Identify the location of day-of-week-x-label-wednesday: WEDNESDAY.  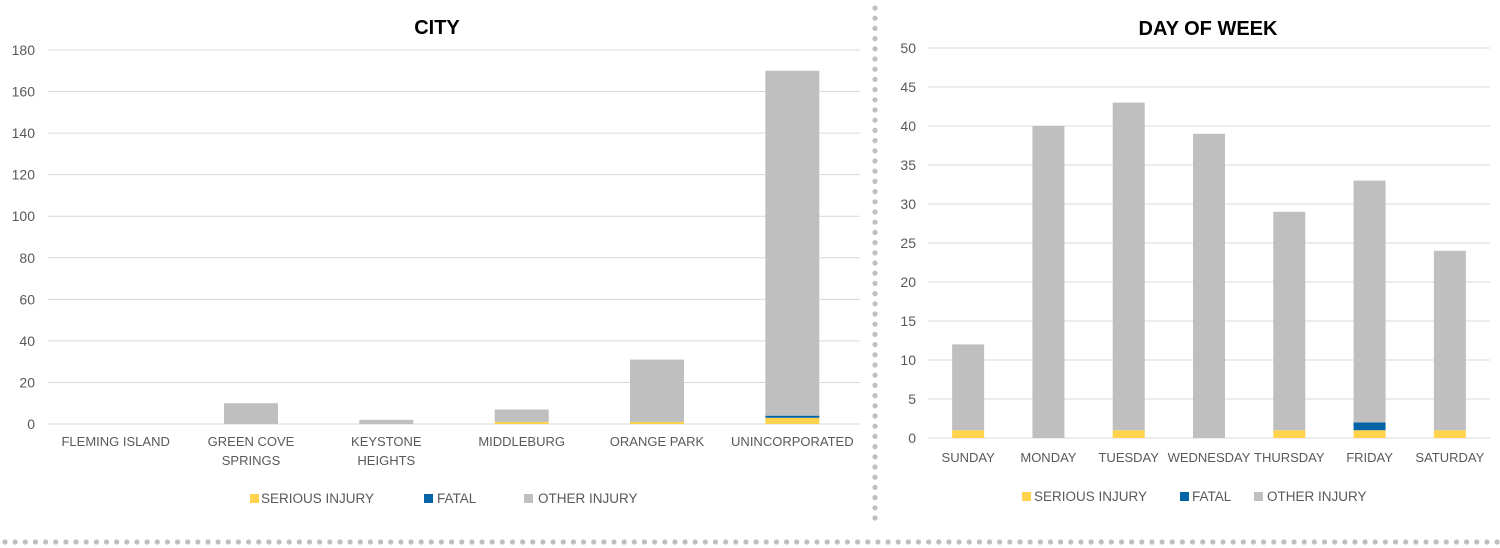
(1209, 457).